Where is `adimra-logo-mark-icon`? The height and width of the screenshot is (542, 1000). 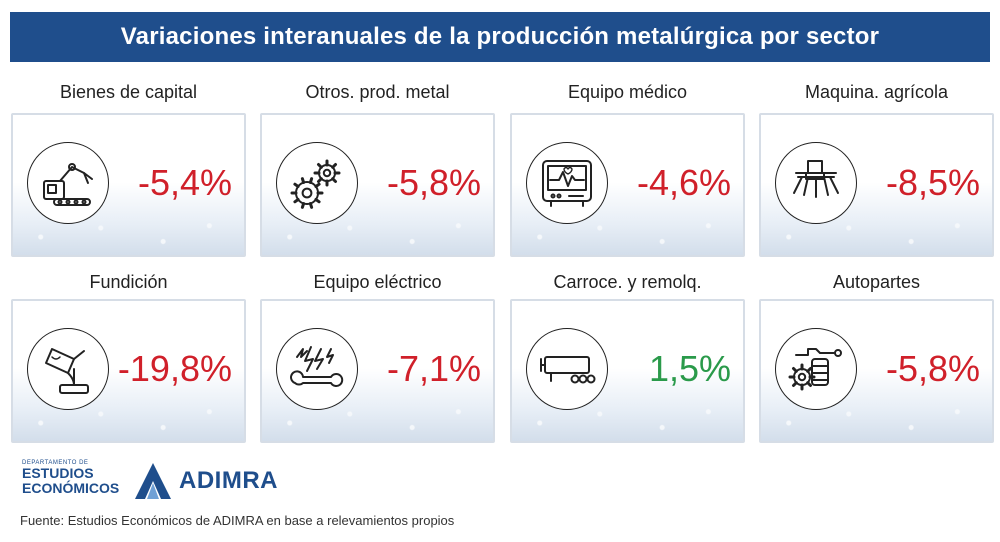 adimra-logo-mark-icon is located at coordinates (153, 481).